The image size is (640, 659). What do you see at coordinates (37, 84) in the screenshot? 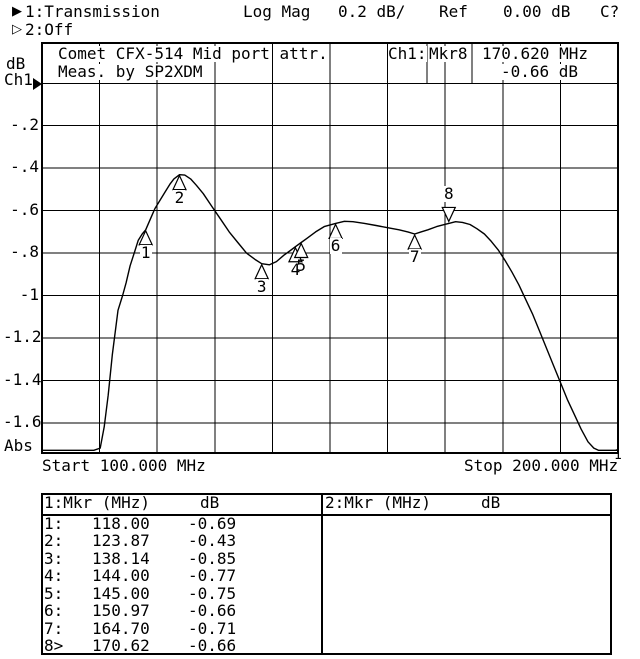
I see `ref-level-marker-icon` at bounding box center [37, 84].